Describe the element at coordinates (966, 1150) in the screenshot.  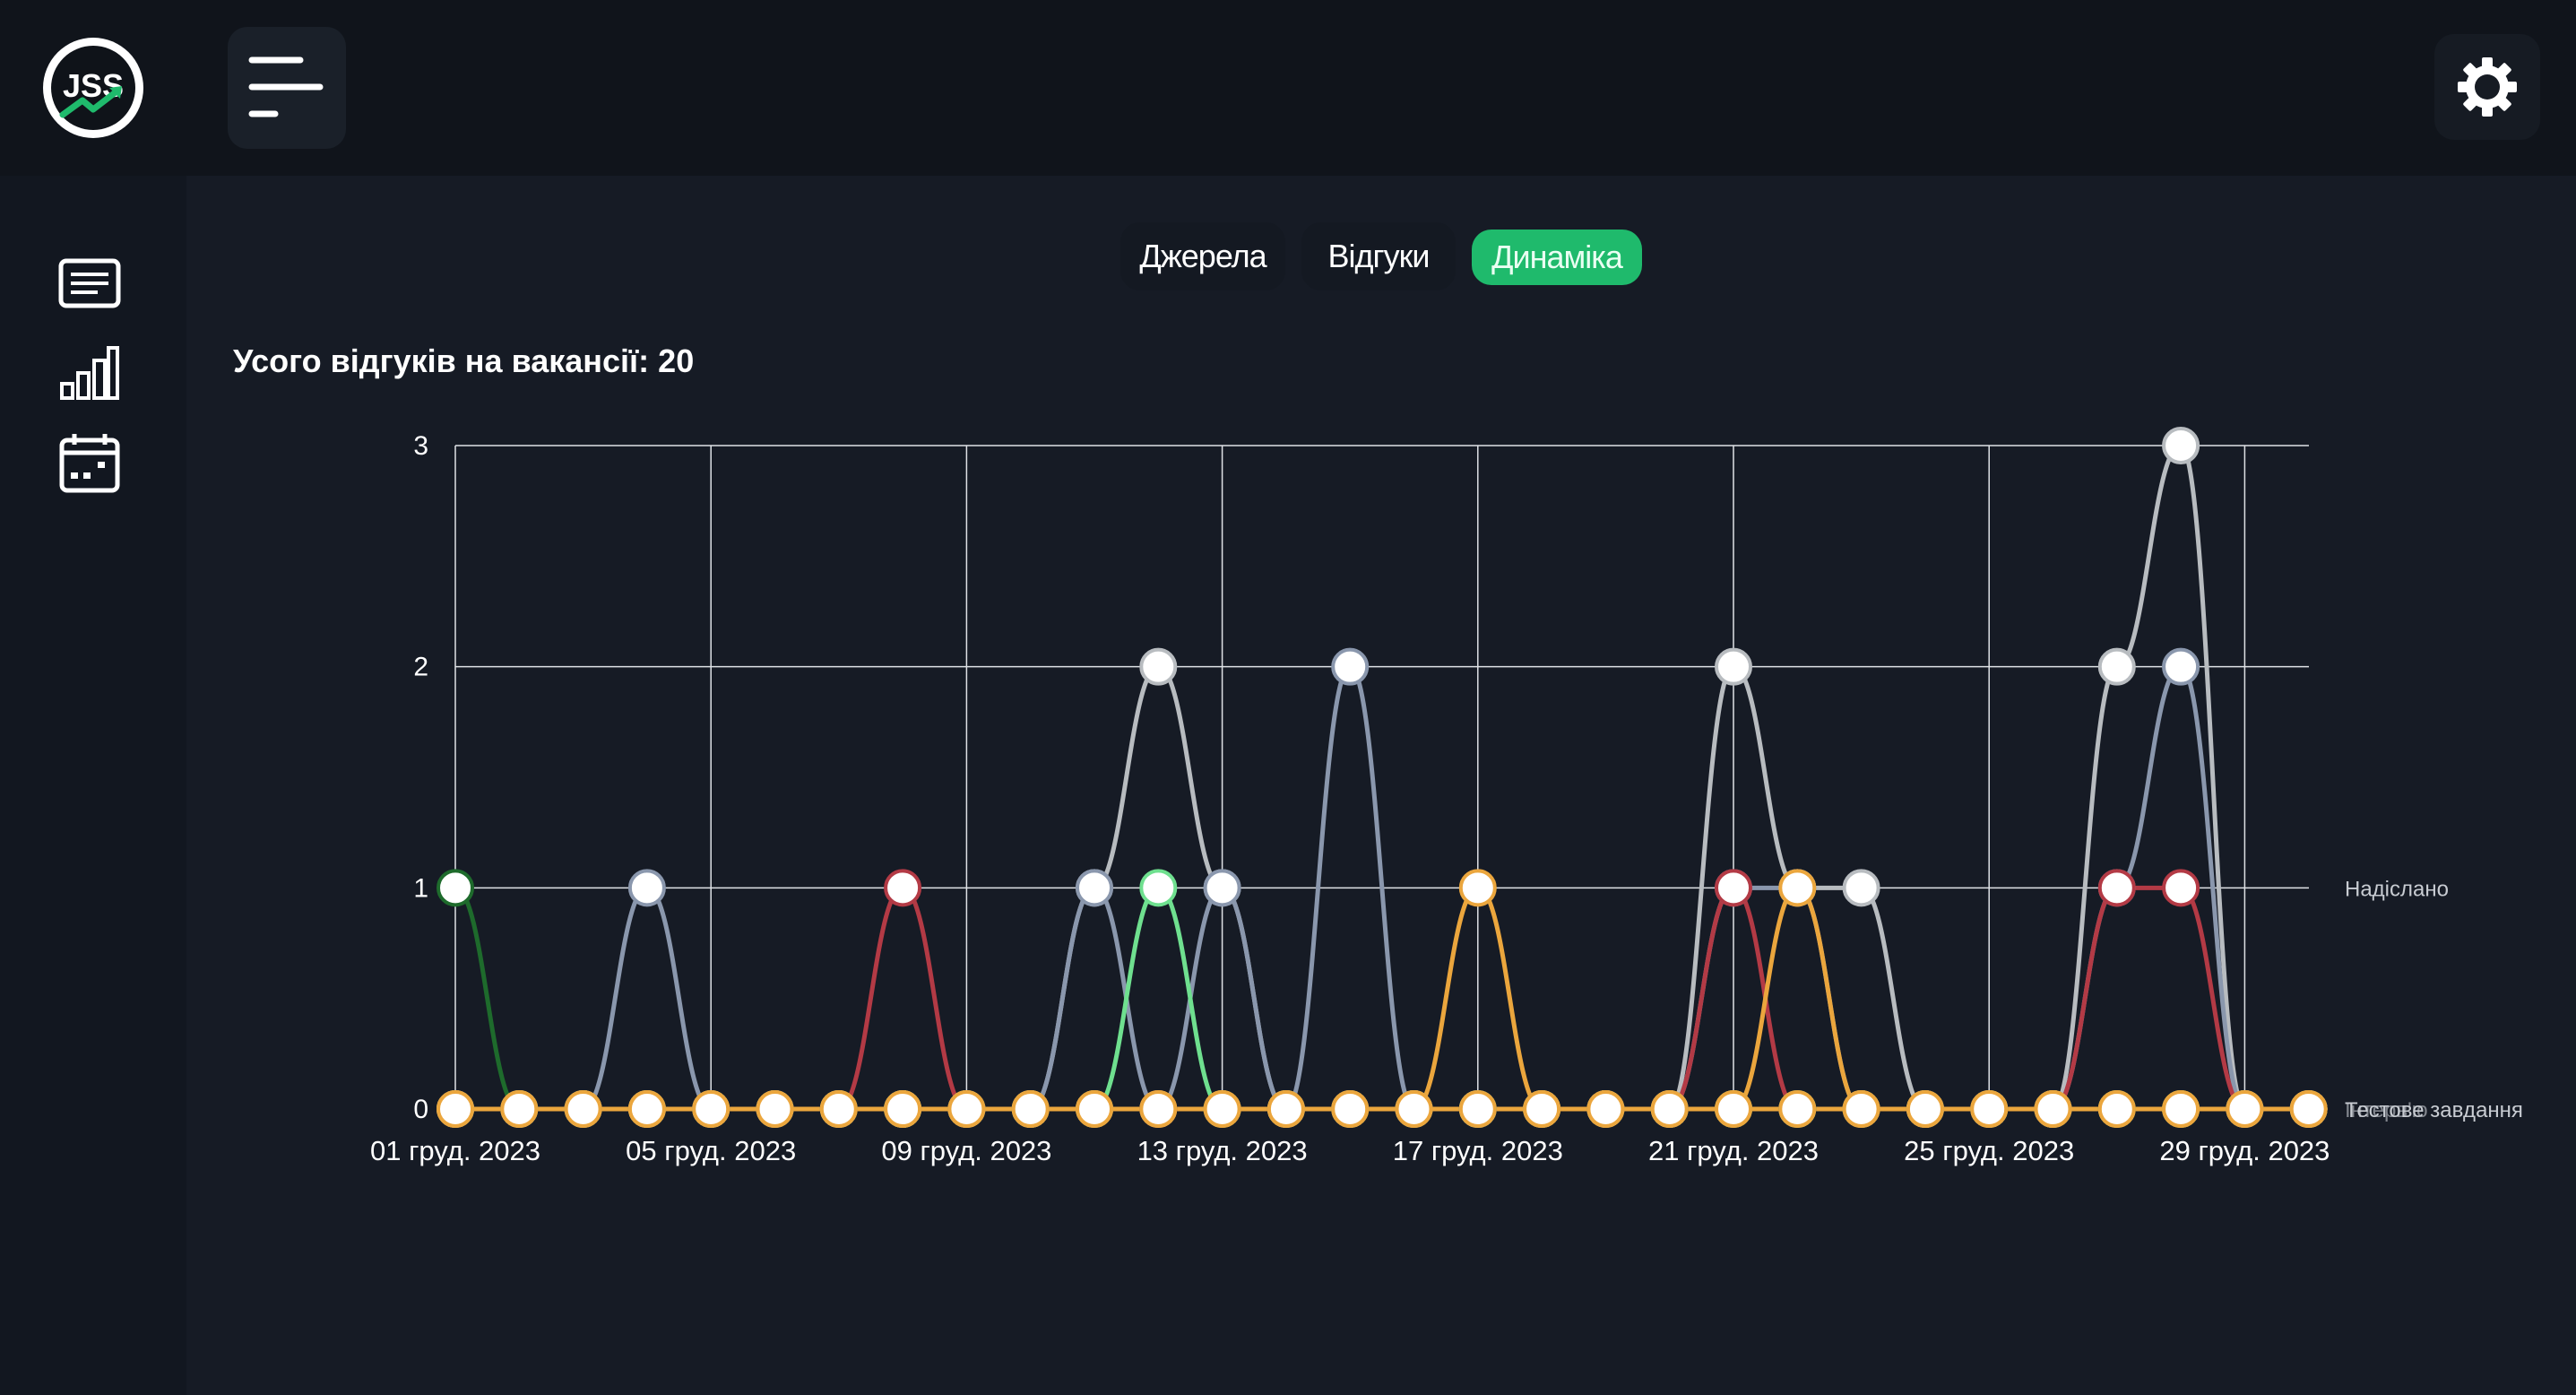
I see `x-tick-label: 09 груд. 2023` at that location.